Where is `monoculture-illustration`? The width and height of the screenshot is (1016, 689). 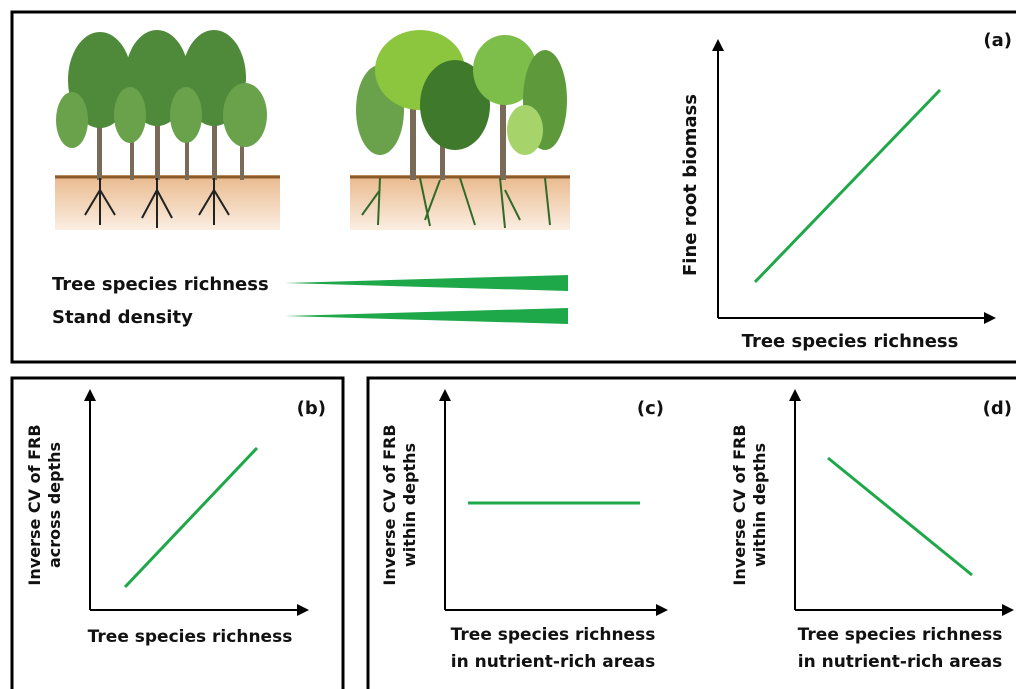 monoculture-illustration is located at coordinates (167, 130).